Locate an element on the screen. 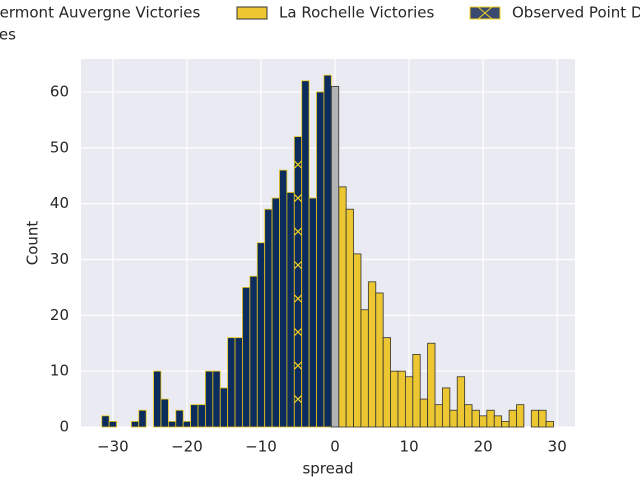 The width and height of the screenshot is (640, 480). x-tick-label: −10 is located at coordinates (261, 447).